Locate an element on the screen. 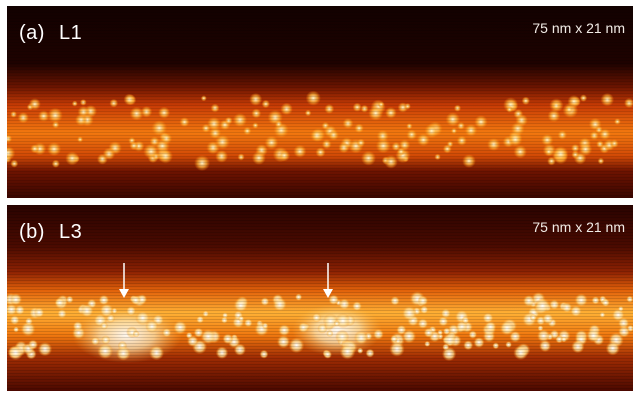 Image resolution: width=640 pixels, height=395 pixels. scale-label-b: 75 nm x 21 nm is located at coordinates (578, 227).